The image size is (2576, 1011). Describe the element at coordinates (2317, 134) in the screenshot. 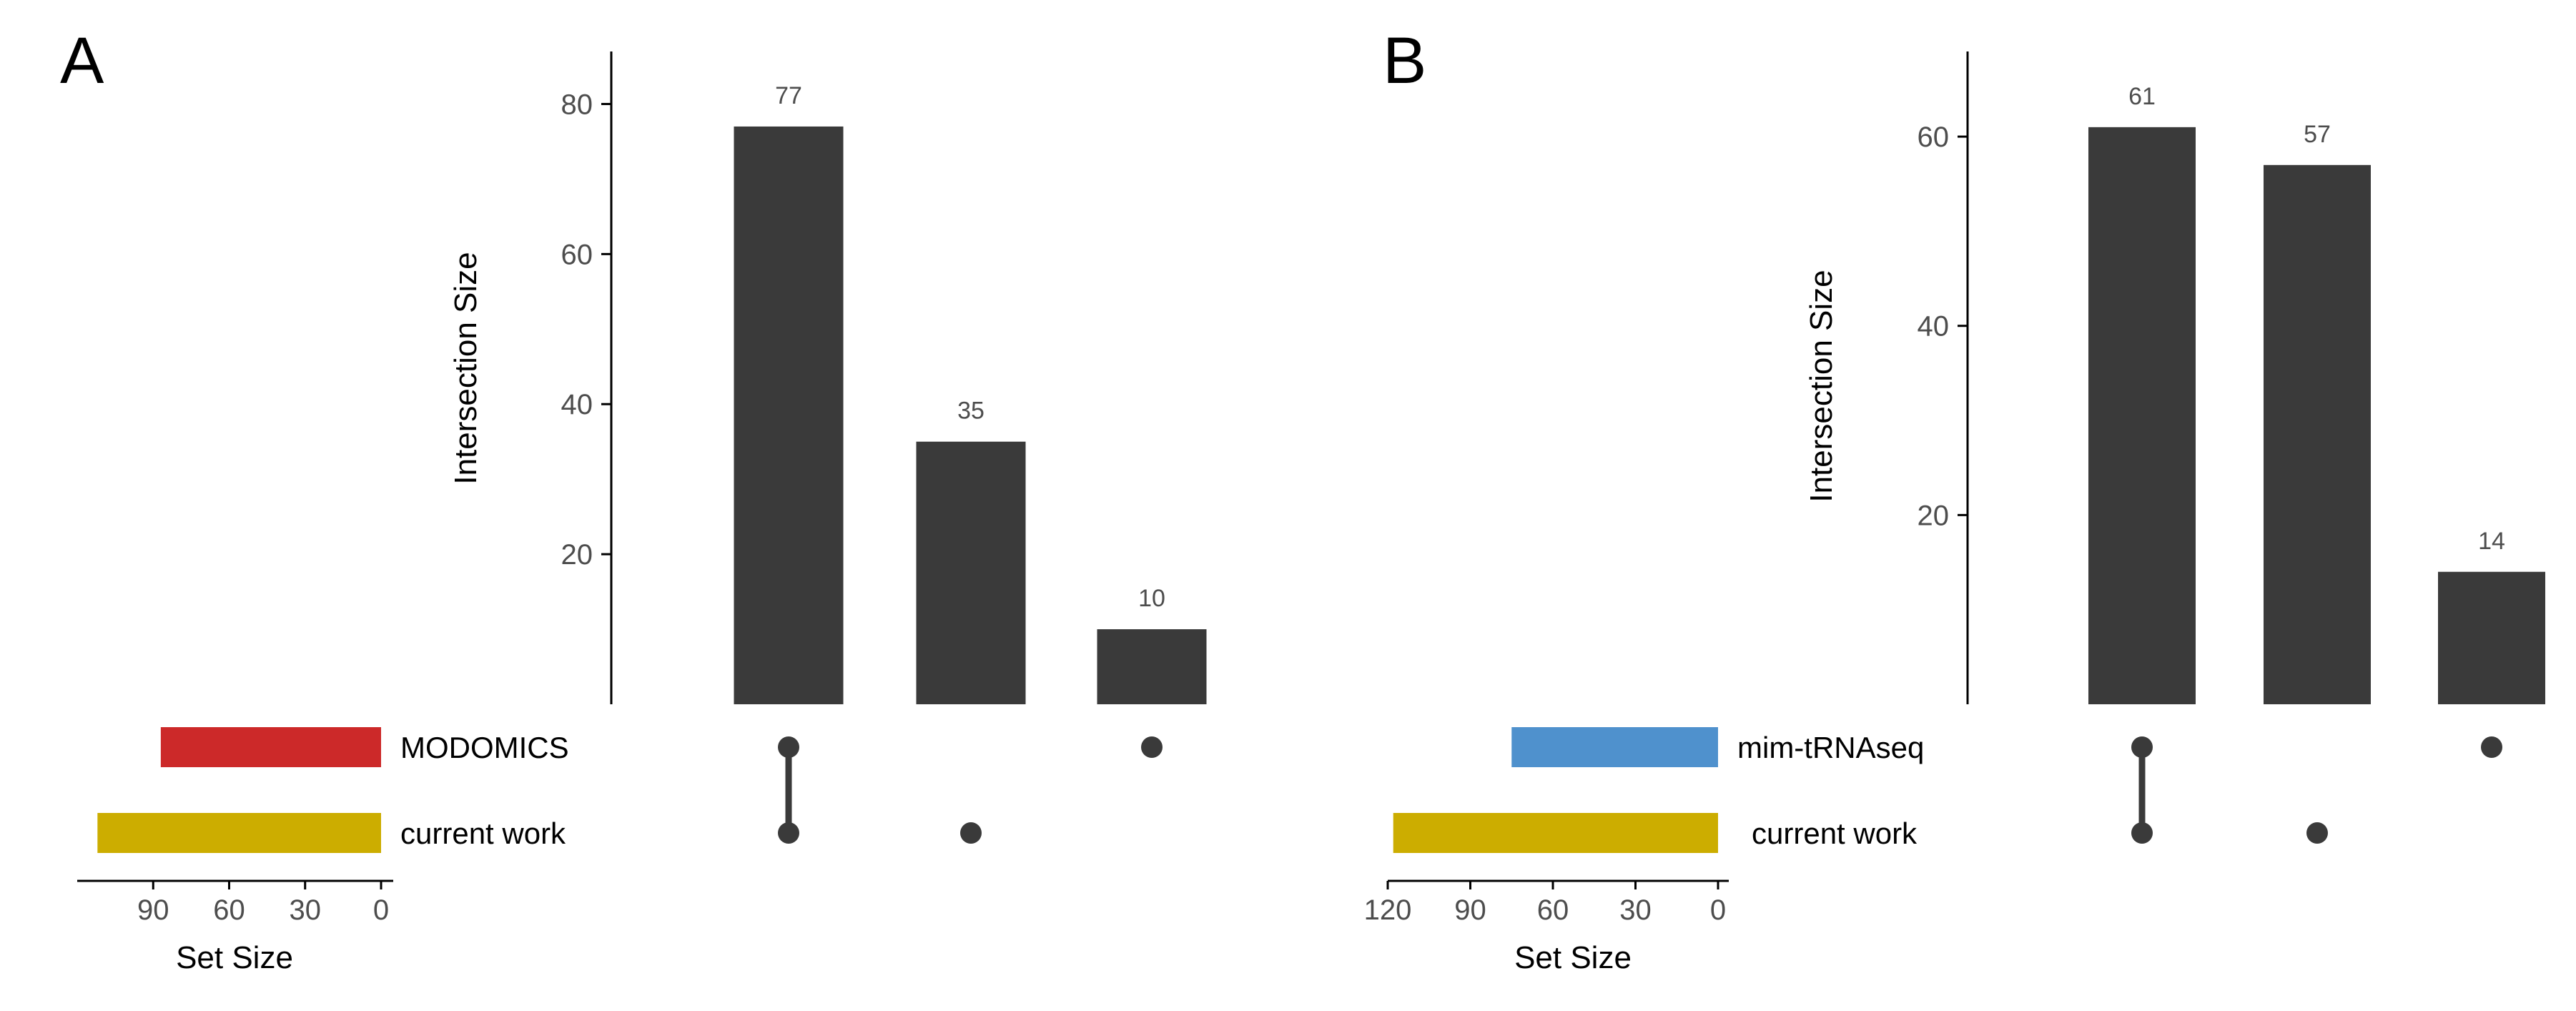

I see `bar-value-label: 57` at that location.